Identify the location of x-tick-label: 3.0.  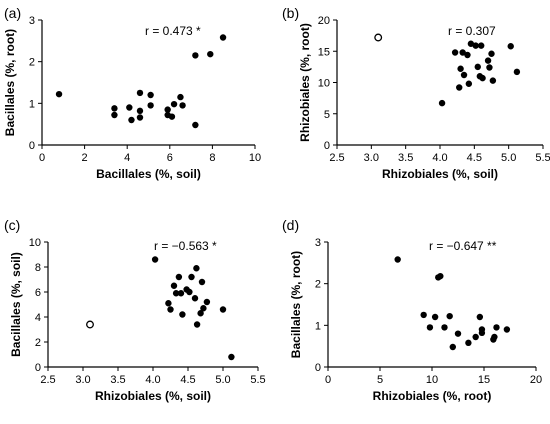
(82, 380).